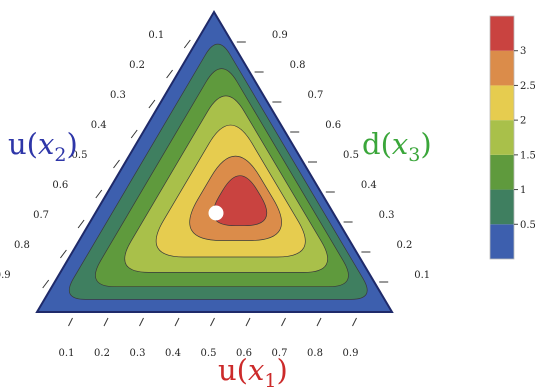  I want to click on right-tick-label: 0.6, so click(333, 125).